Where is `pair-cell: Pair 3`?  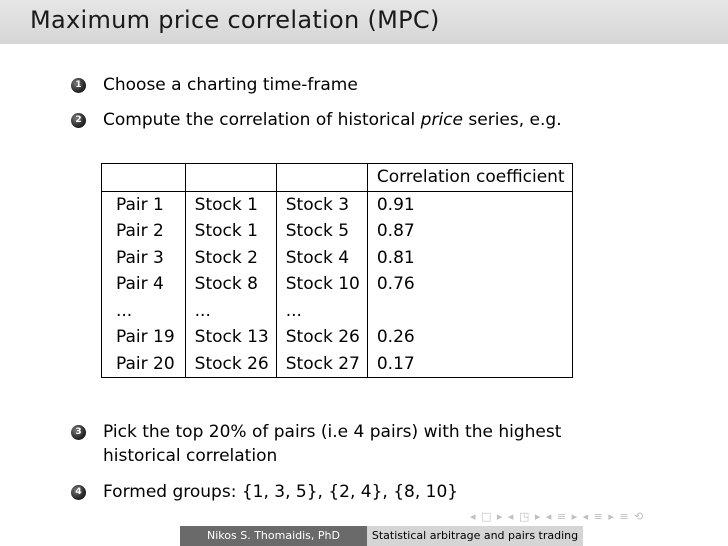 pair-cell: Pair 3 is located at coordinates (143, 257).